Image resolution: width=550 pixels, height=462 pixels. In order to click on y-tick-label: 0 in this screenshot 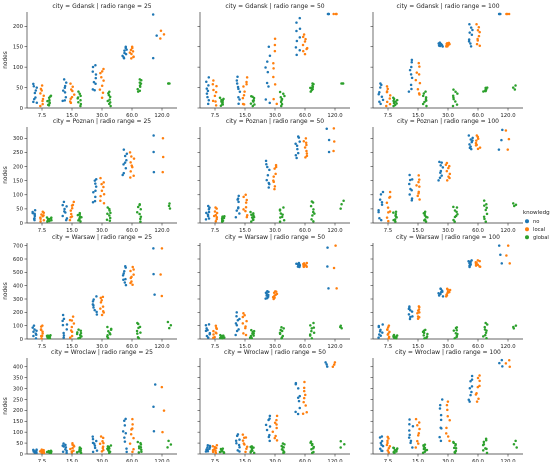, I will do `click(22, 224)`.